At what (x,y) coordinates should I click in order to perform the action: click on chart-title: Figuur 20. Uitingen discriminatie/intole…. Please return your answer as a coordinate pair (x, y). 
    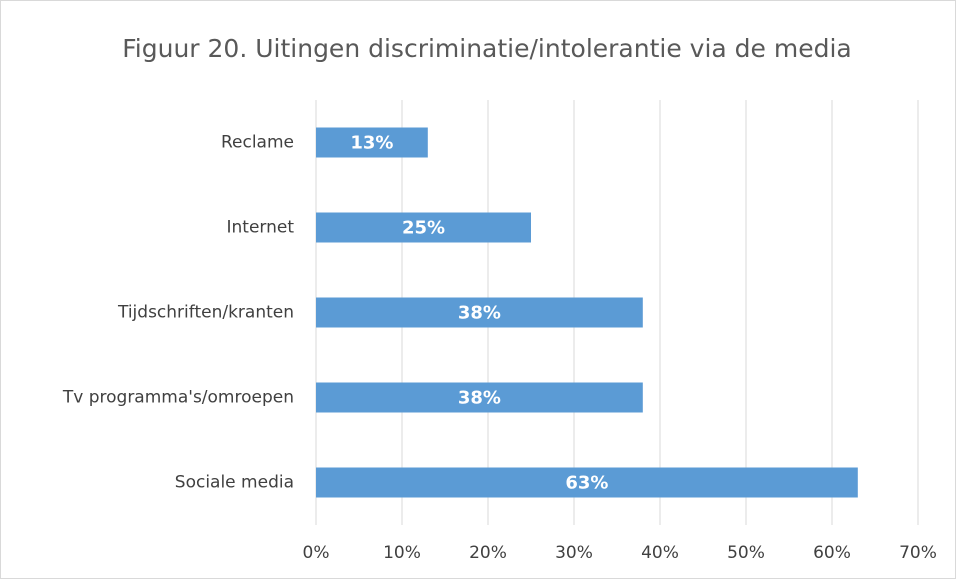
    Looking at the image, I should click on (487, 48).